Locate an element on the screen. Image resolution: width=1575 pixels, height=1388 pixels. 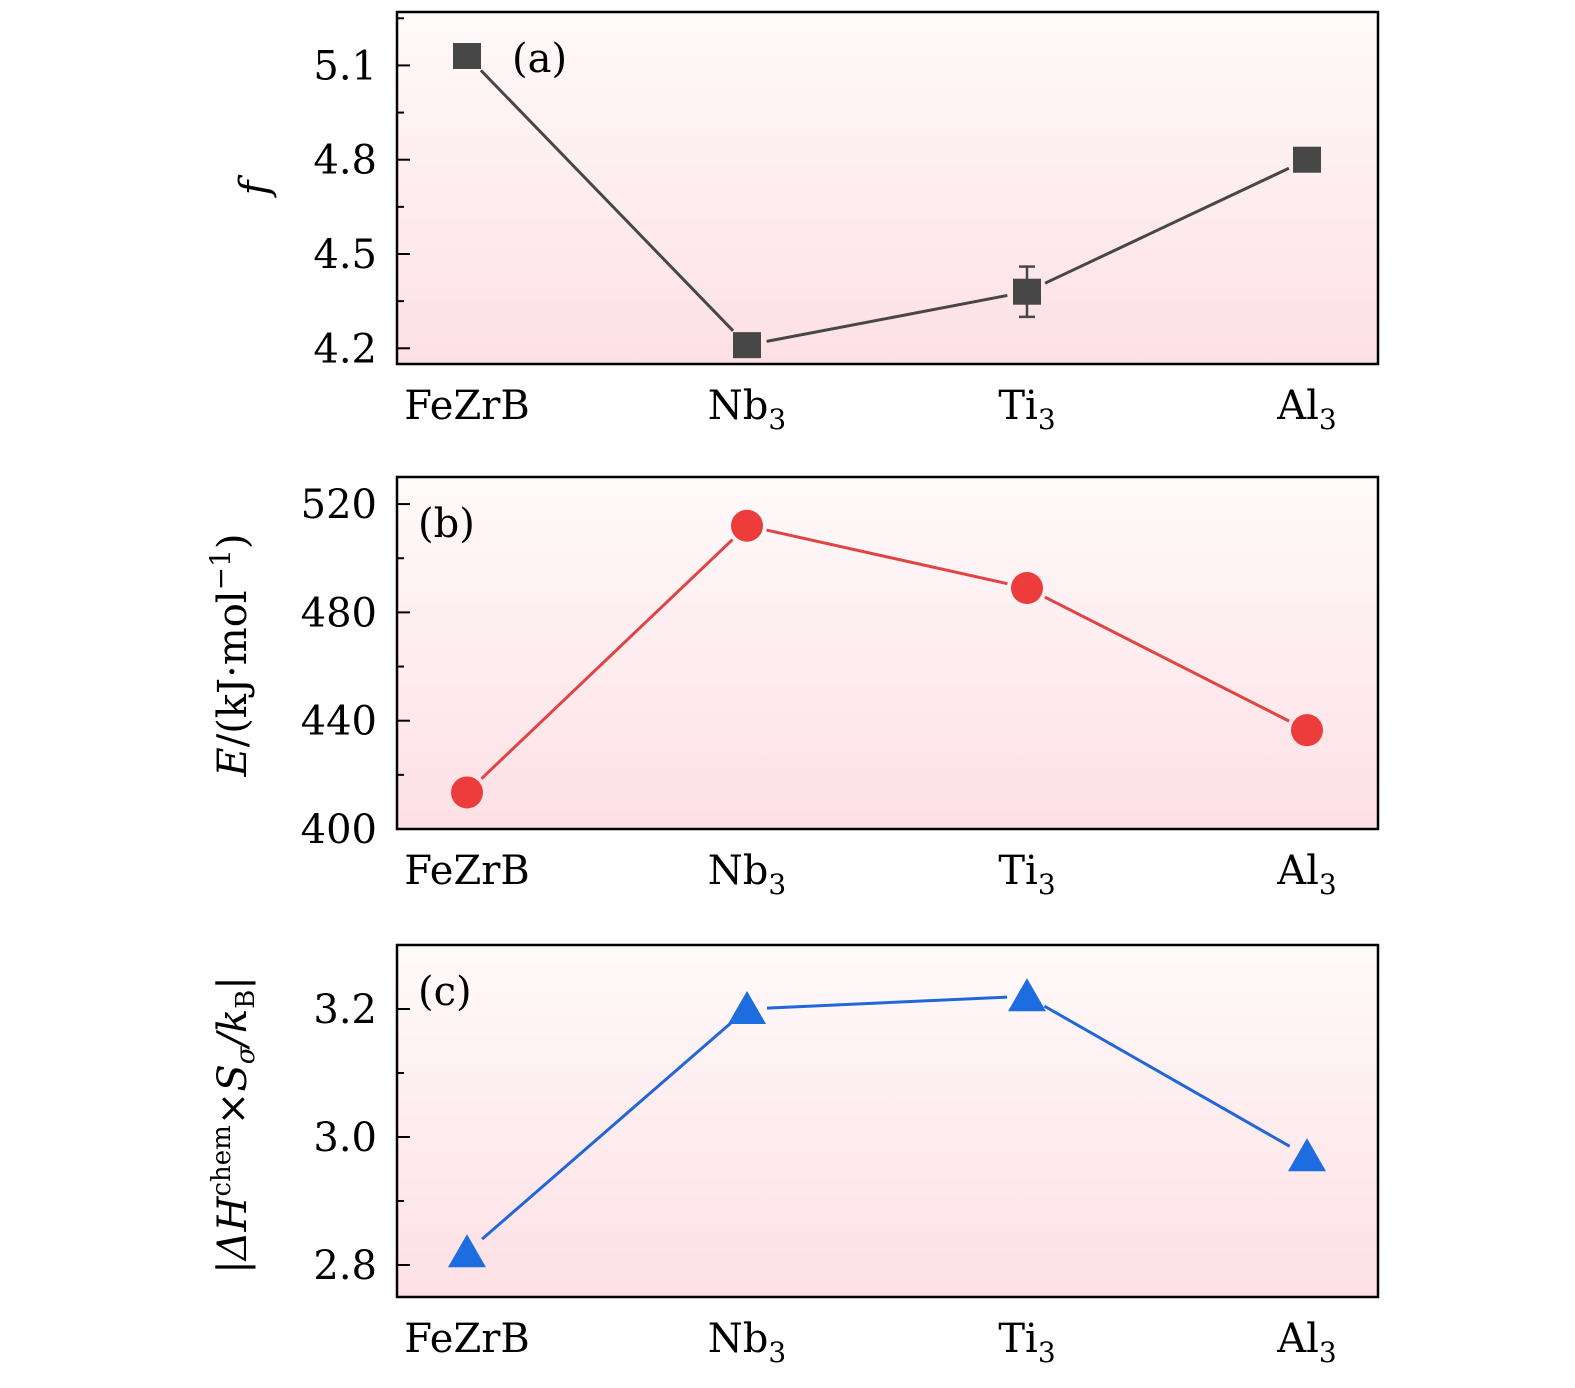
ylabel-bar: | is located at coordinates (233, 982).